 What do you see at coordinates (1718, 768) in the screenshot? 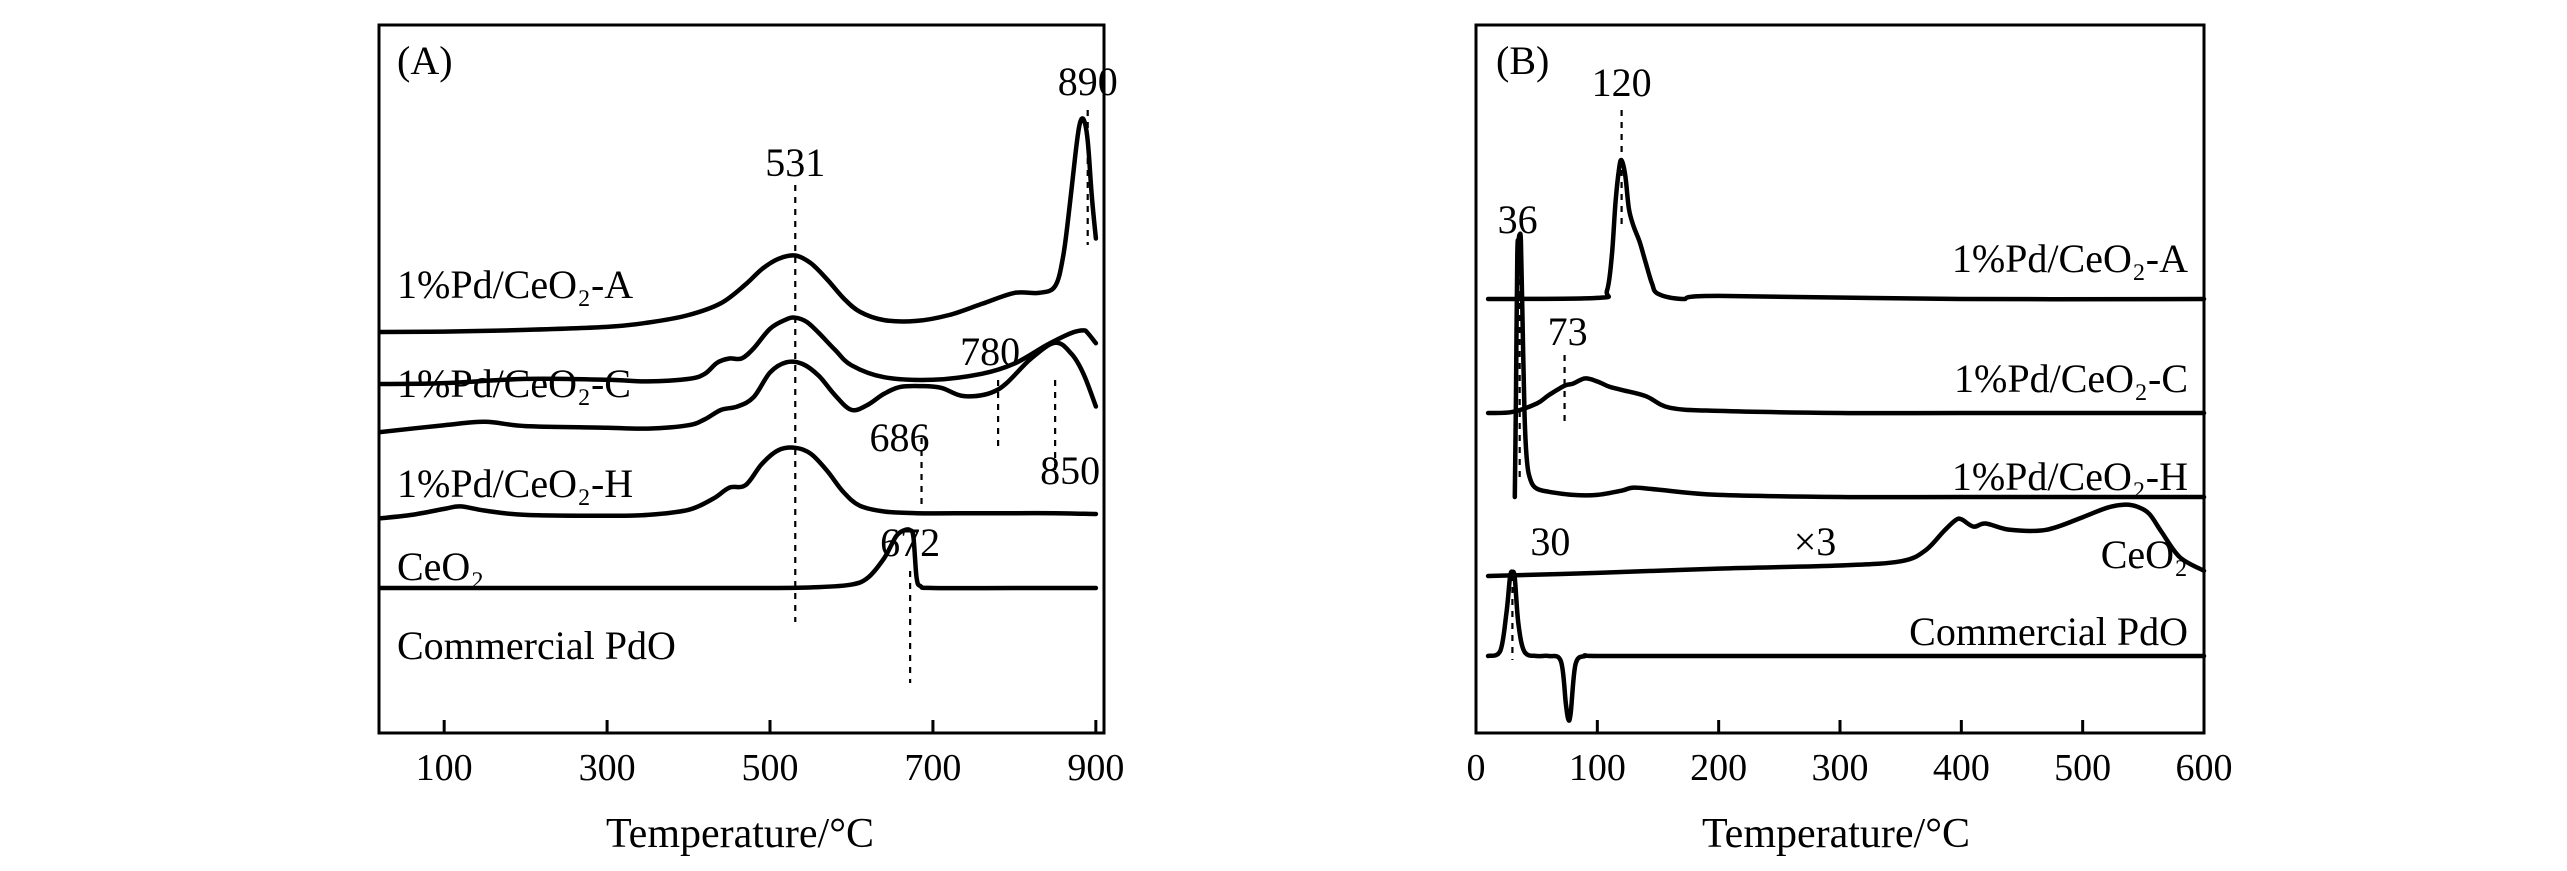
I see `panel-b-x-tick-label: 200` at bounding box center [1718, 768].